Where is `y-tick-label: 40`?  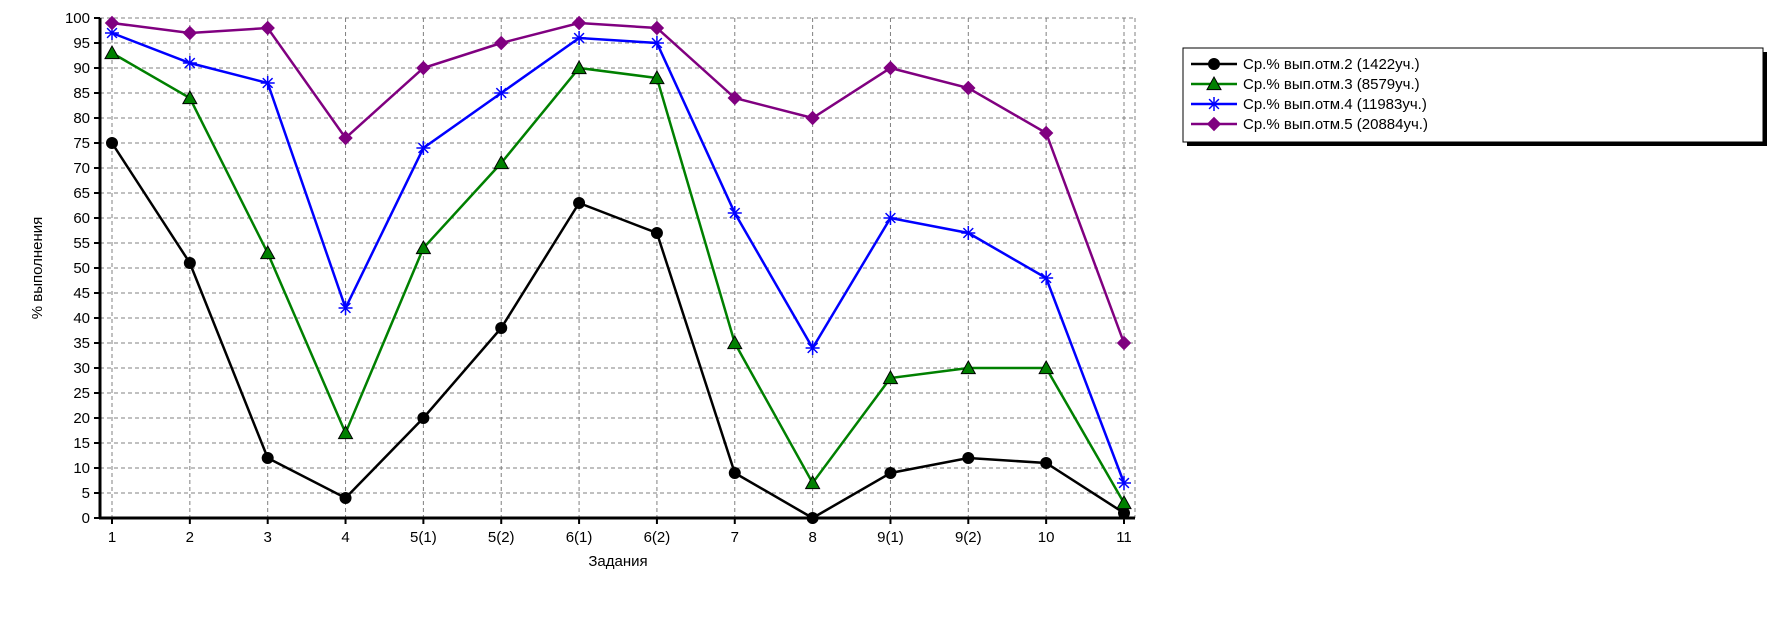
y-tick-label: 40 is located at coordinates (81, 318).